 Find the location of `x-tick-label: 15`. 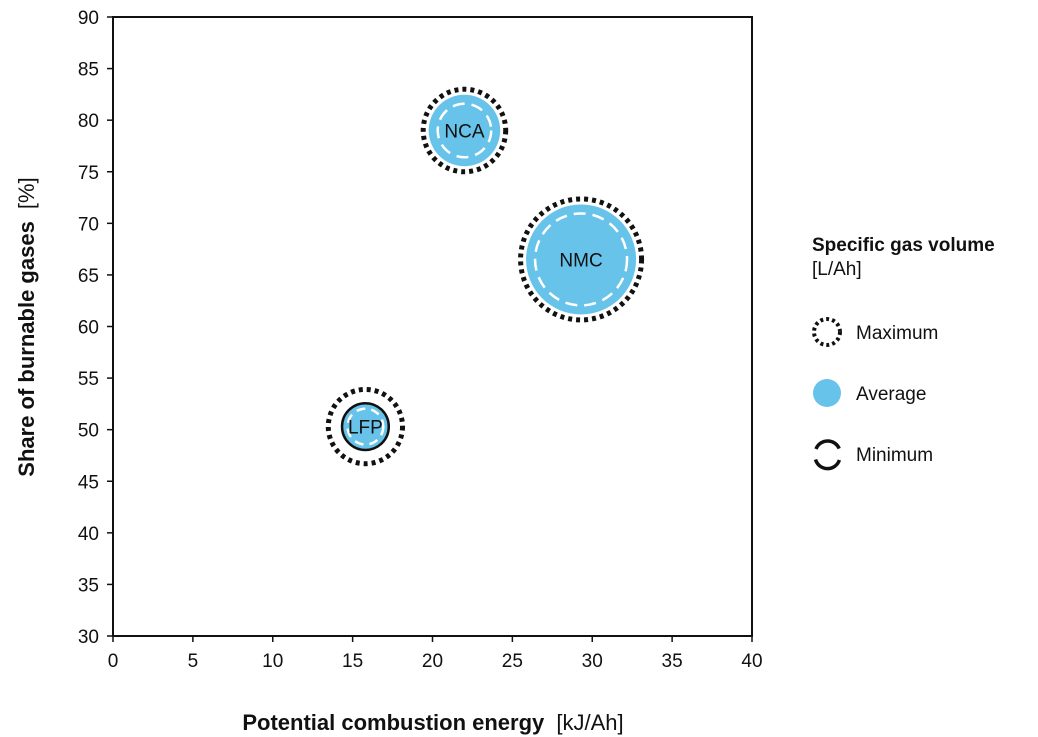

x-tick-label: 15 is located at coordinates (352, 661).